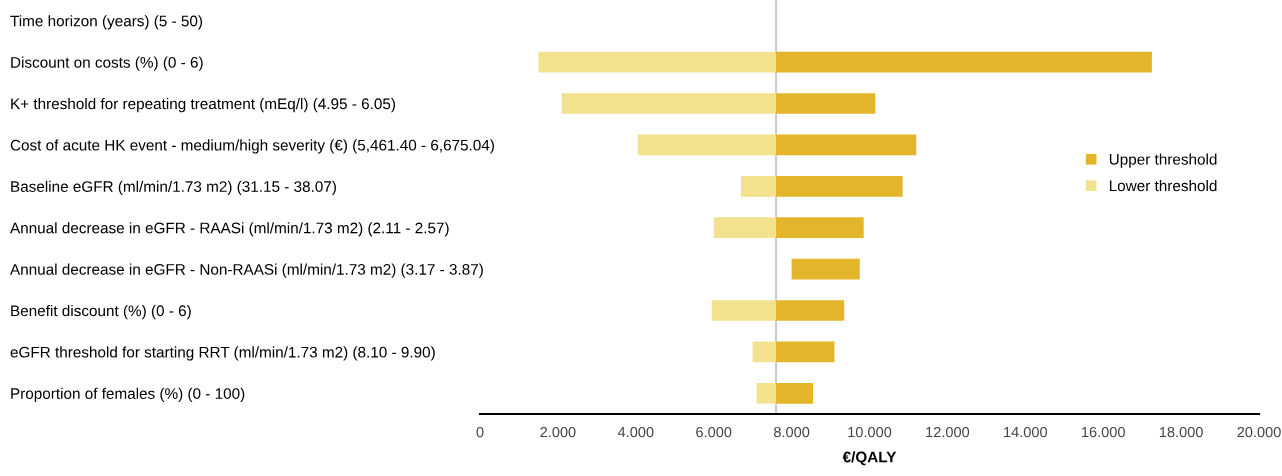 This screenshot has height=476, width=1282. What do you see at coordinates (635, 432) in the screenshot?
I see `x-tick-label: 4.000` at bounding box center [635, 432].